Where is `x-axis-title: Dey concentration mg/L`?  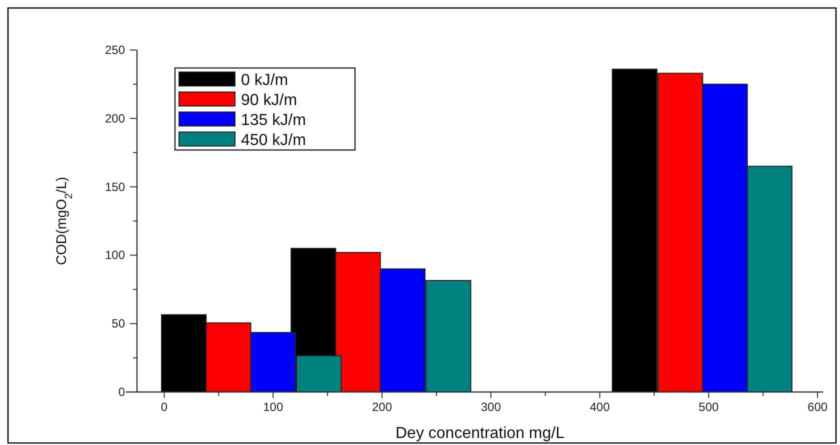
x-axis-title: Dey concentration mg/L is located at coordinates (480, 433).